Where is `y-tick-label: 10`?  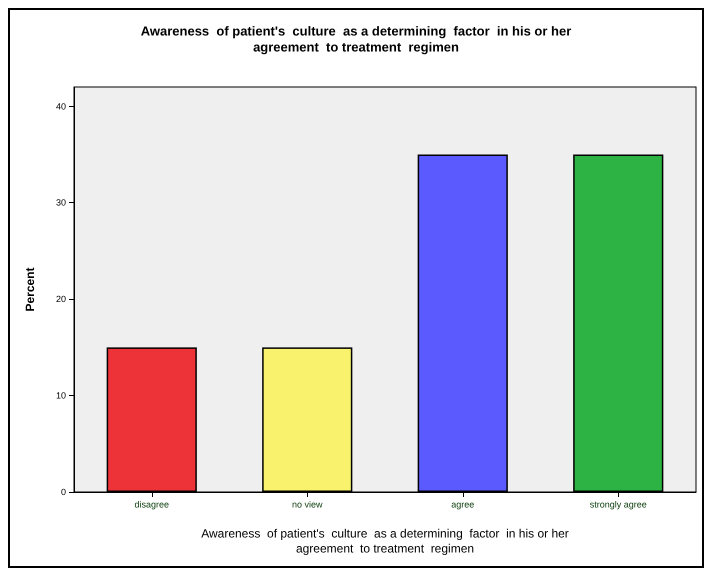 y-tick-label: 10 is located at coordinates (61, 395).